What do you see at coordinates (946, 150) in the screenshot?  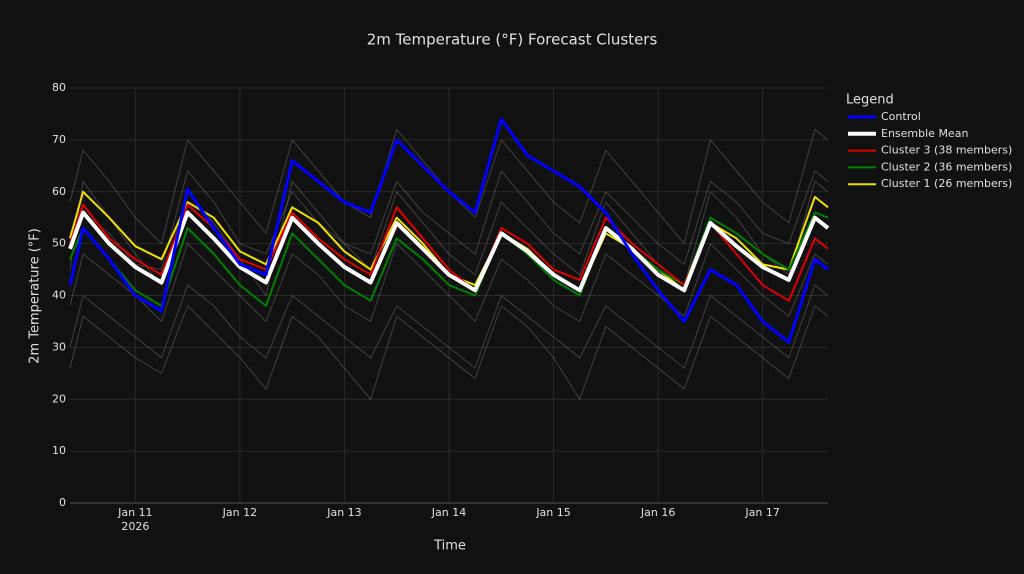 I see `legend-label: Cluster 3 (38 members)` at bounding box center [946, 150].